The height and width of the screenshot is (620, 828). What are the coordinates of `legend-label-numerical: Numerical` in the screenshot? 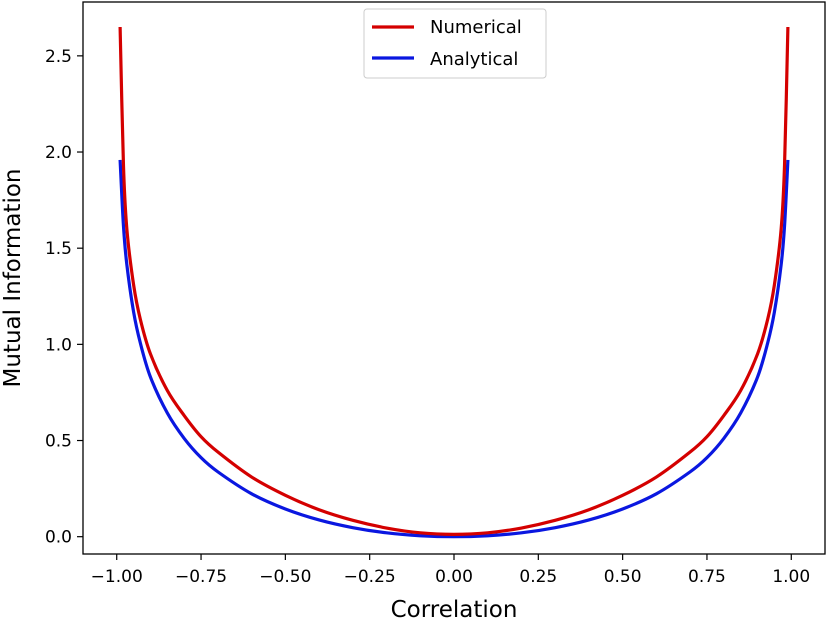 It's located at (476, 27).